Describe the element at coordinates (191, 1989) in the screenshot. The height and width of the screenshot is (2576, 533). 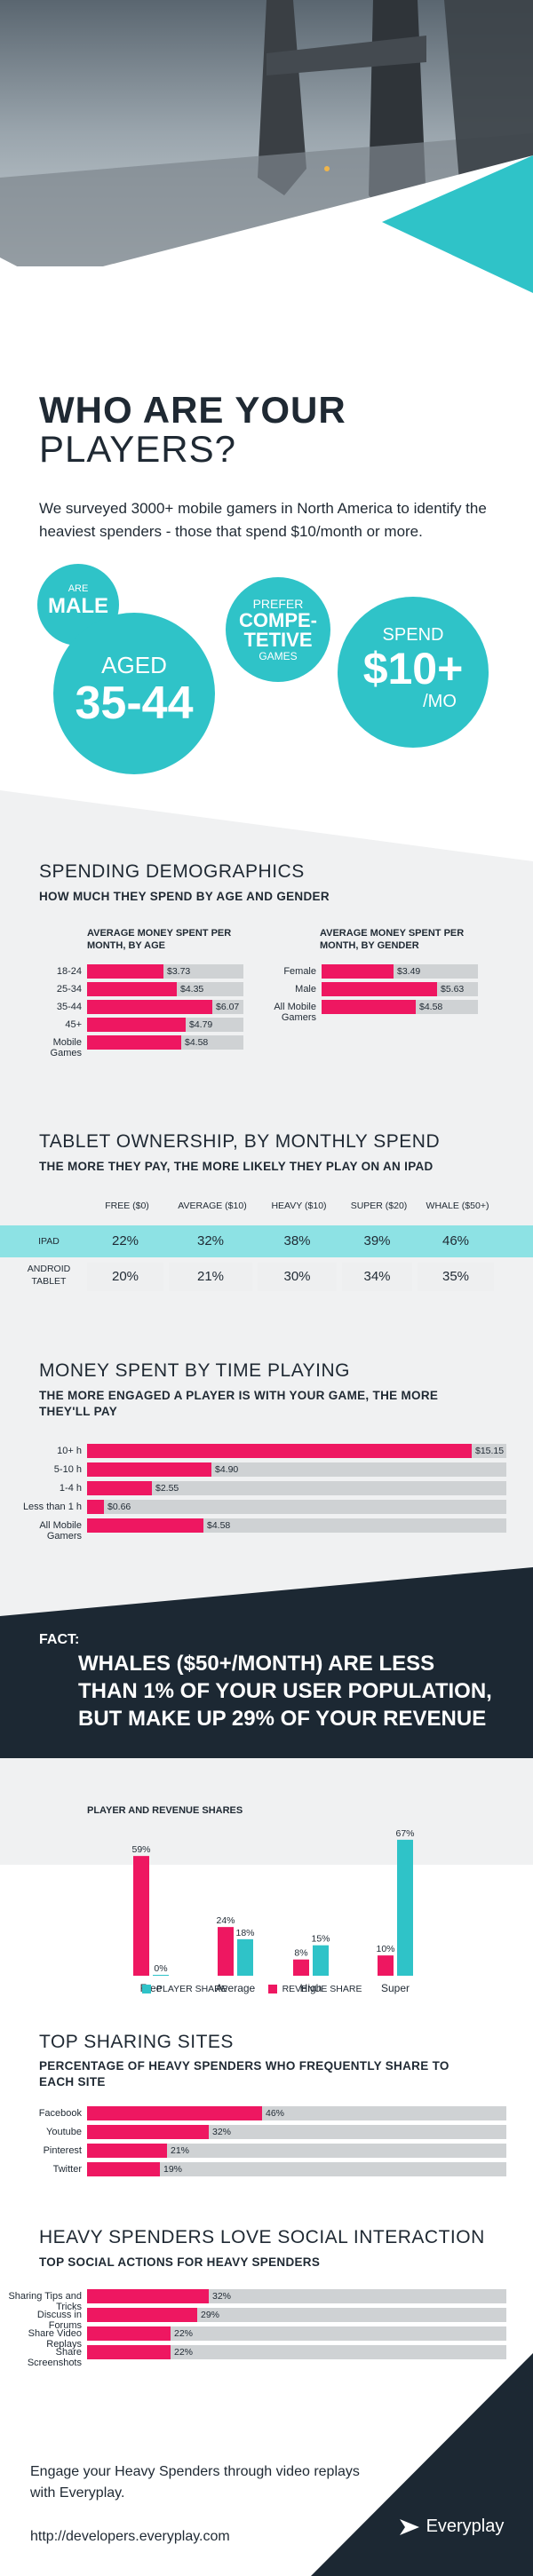
I see `player-share-legend: PLAYER SHARE` at that location.